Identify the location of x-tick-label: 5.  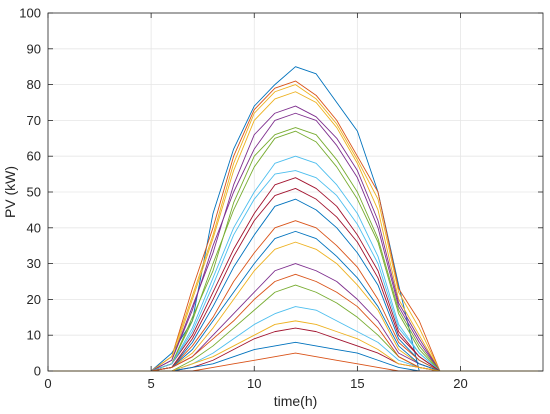
(151, 383).